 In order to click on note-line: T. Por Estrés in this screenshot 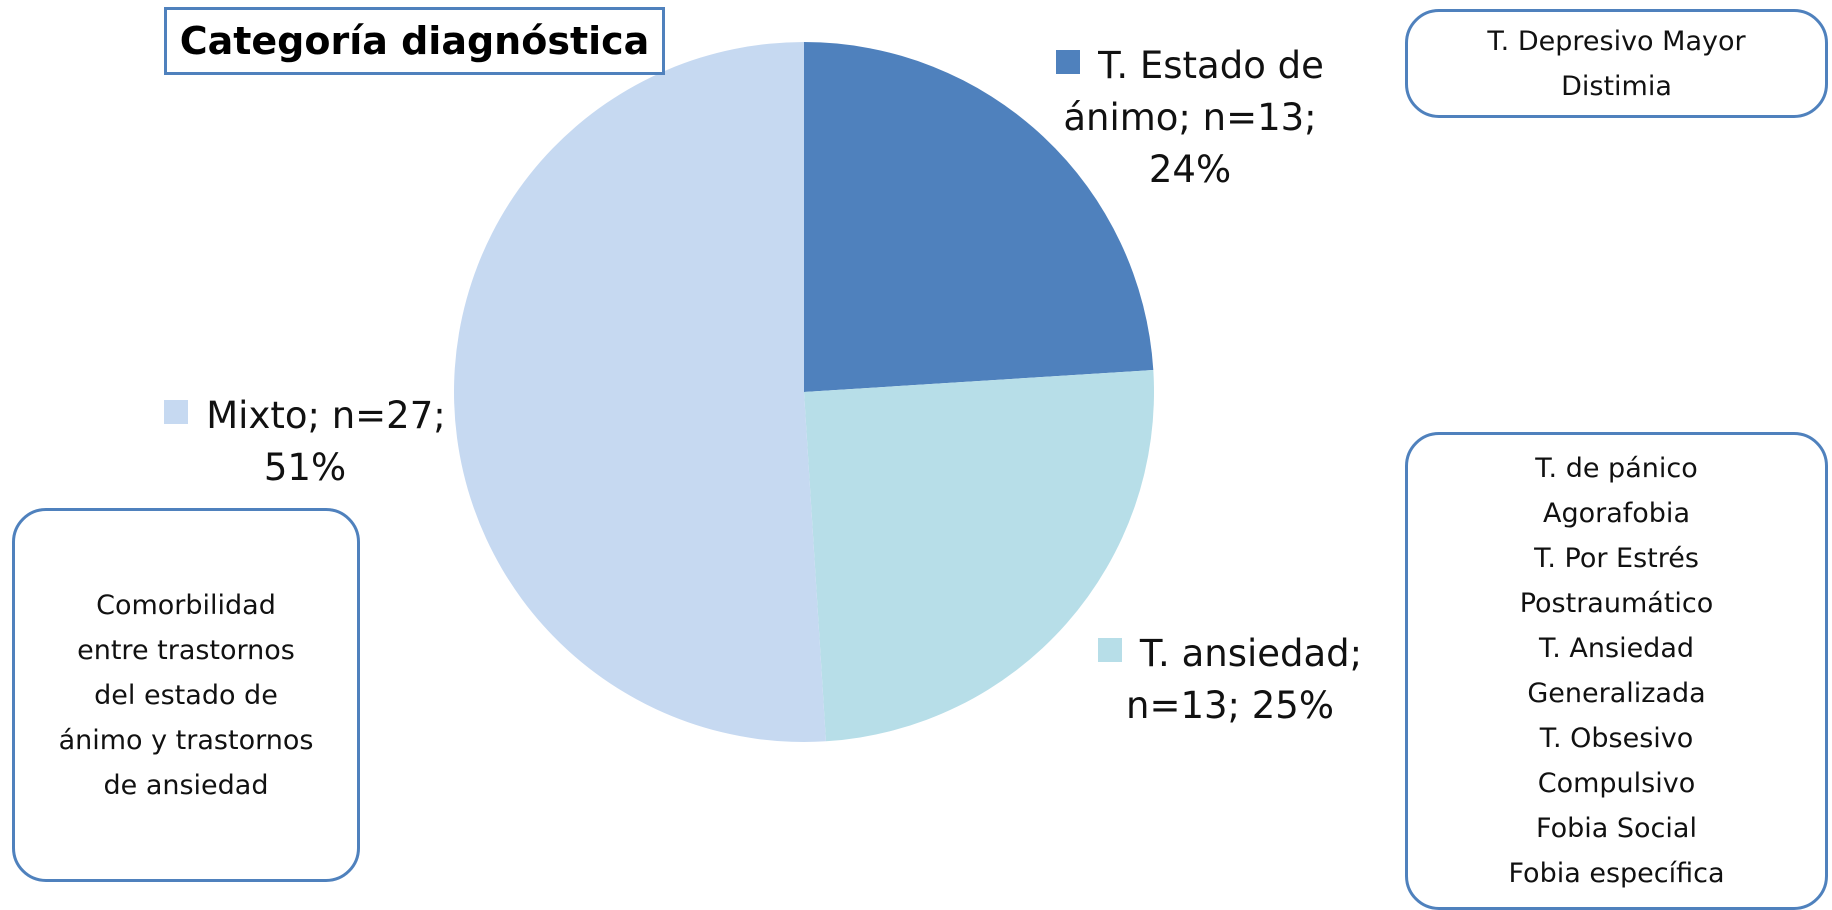, I will do `click(1616, 558)`.